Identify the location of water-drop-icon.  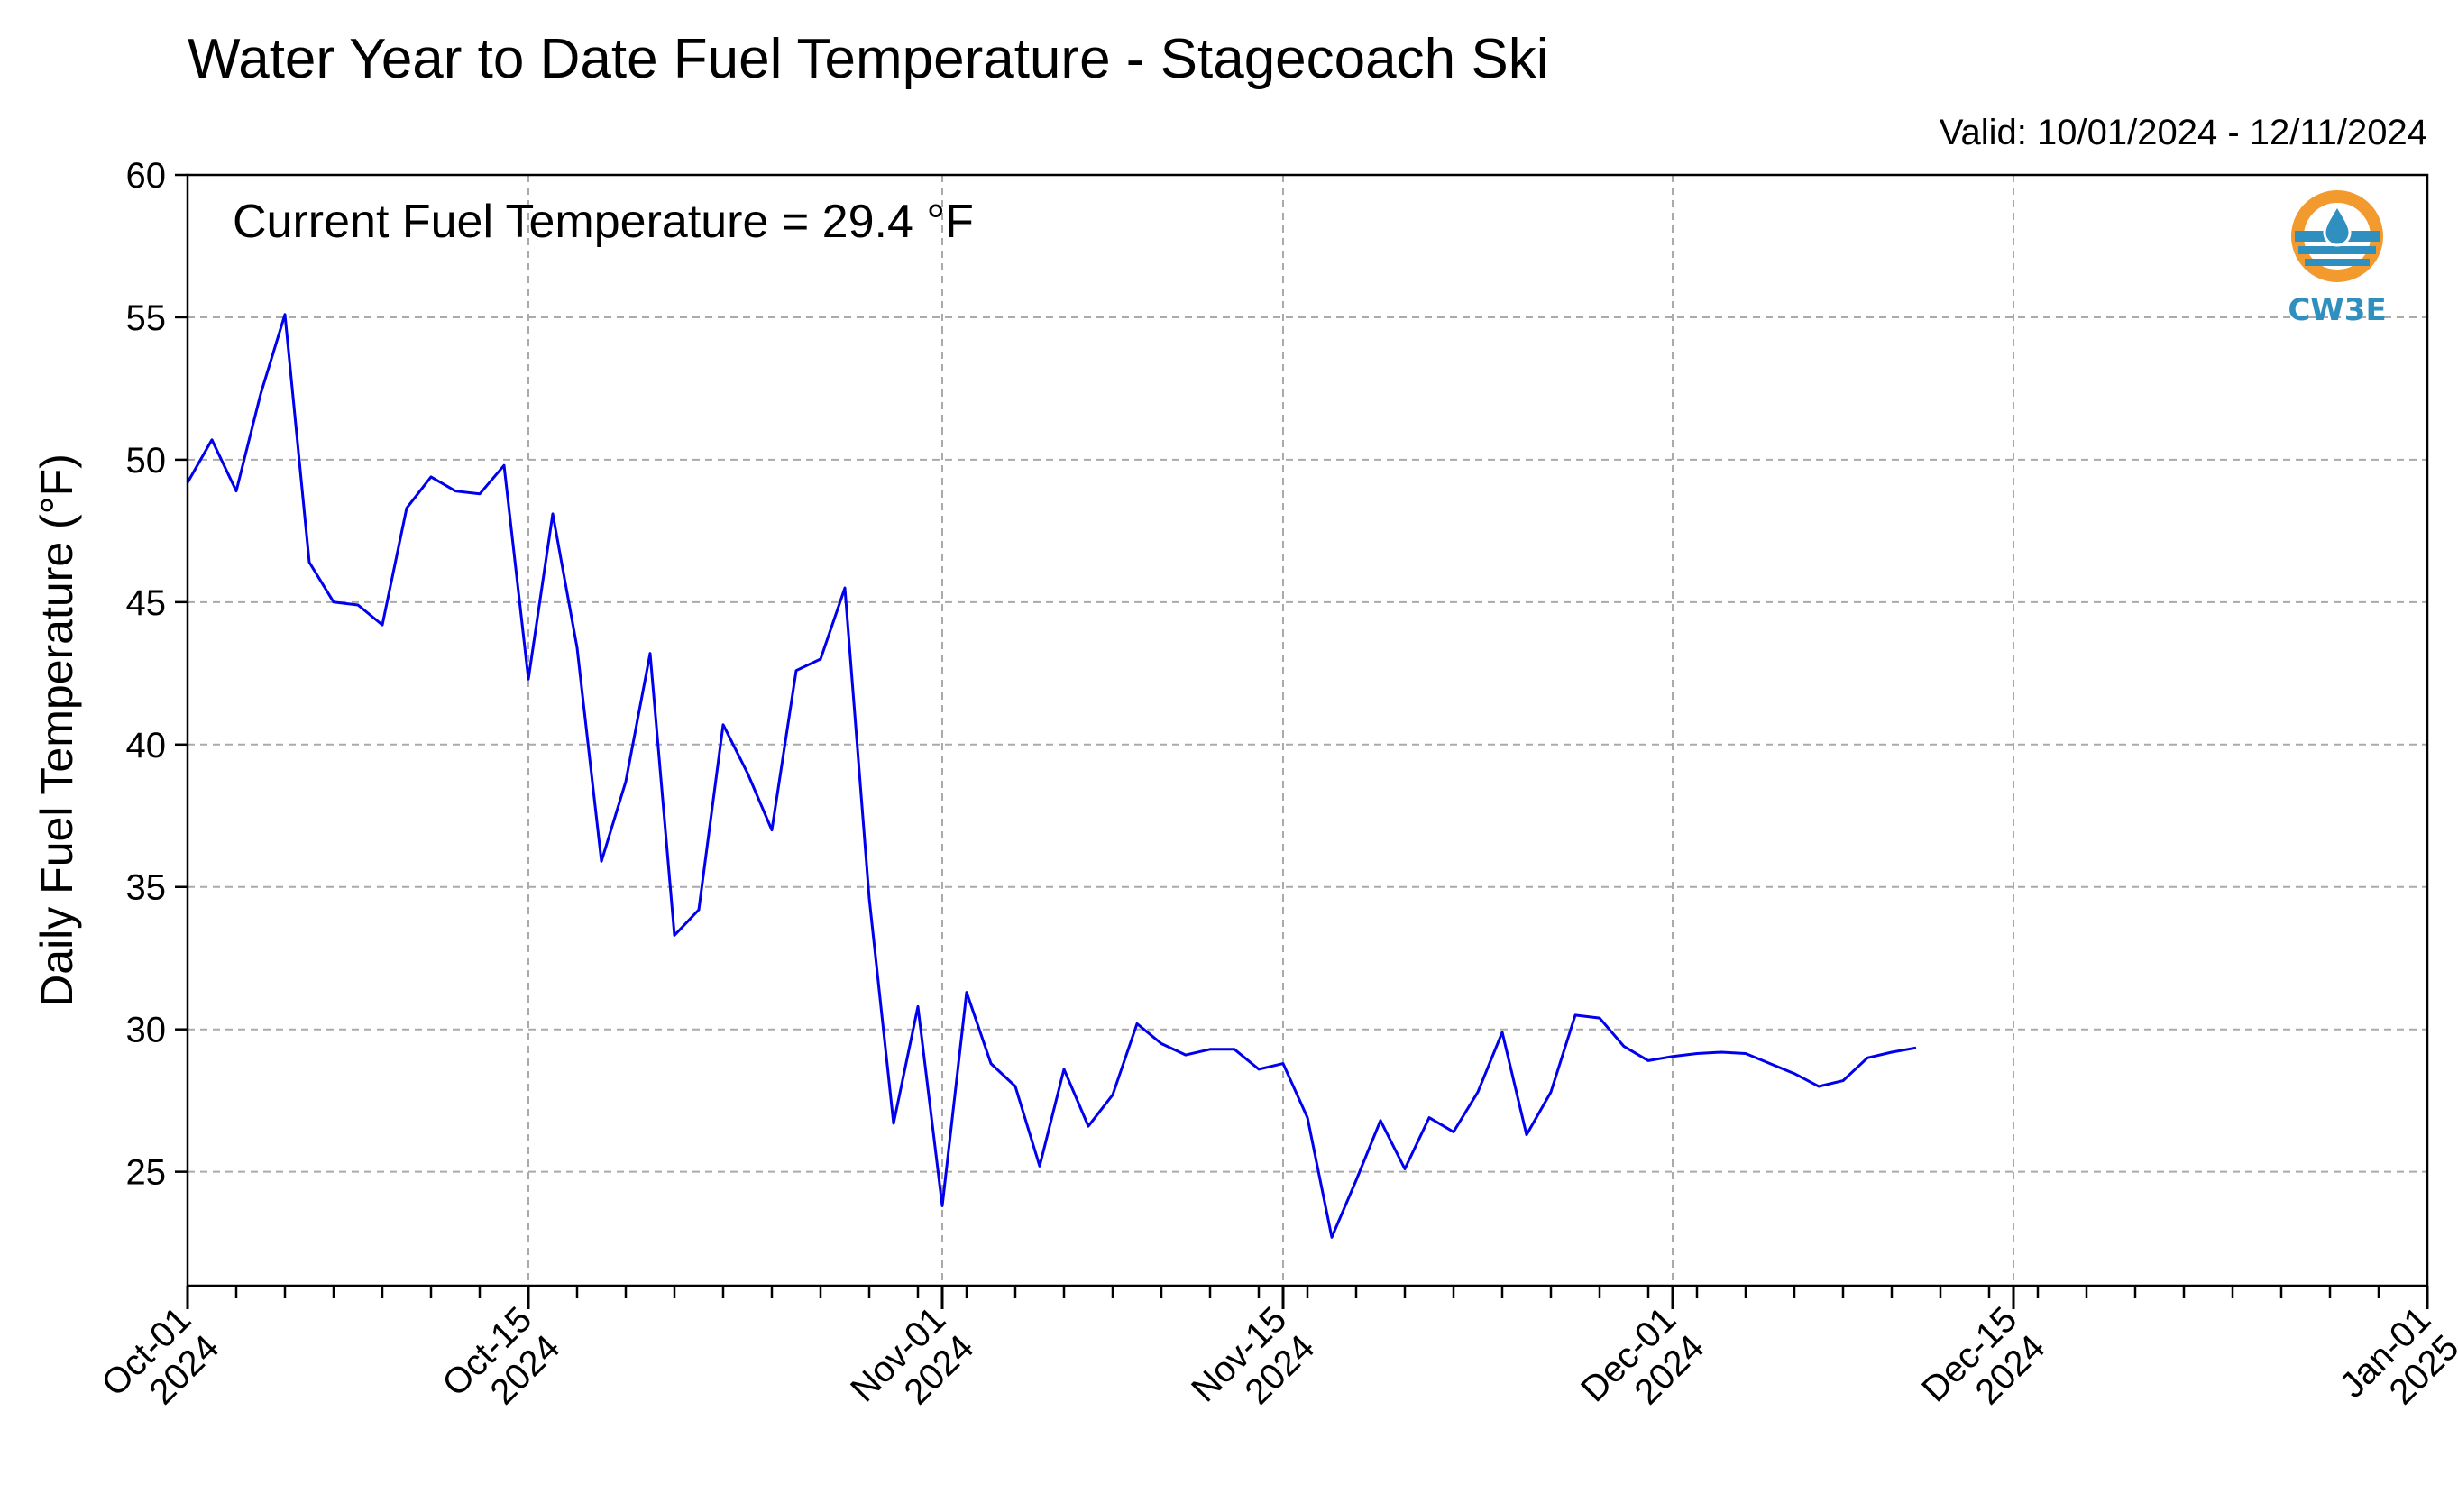
(2337, 225).